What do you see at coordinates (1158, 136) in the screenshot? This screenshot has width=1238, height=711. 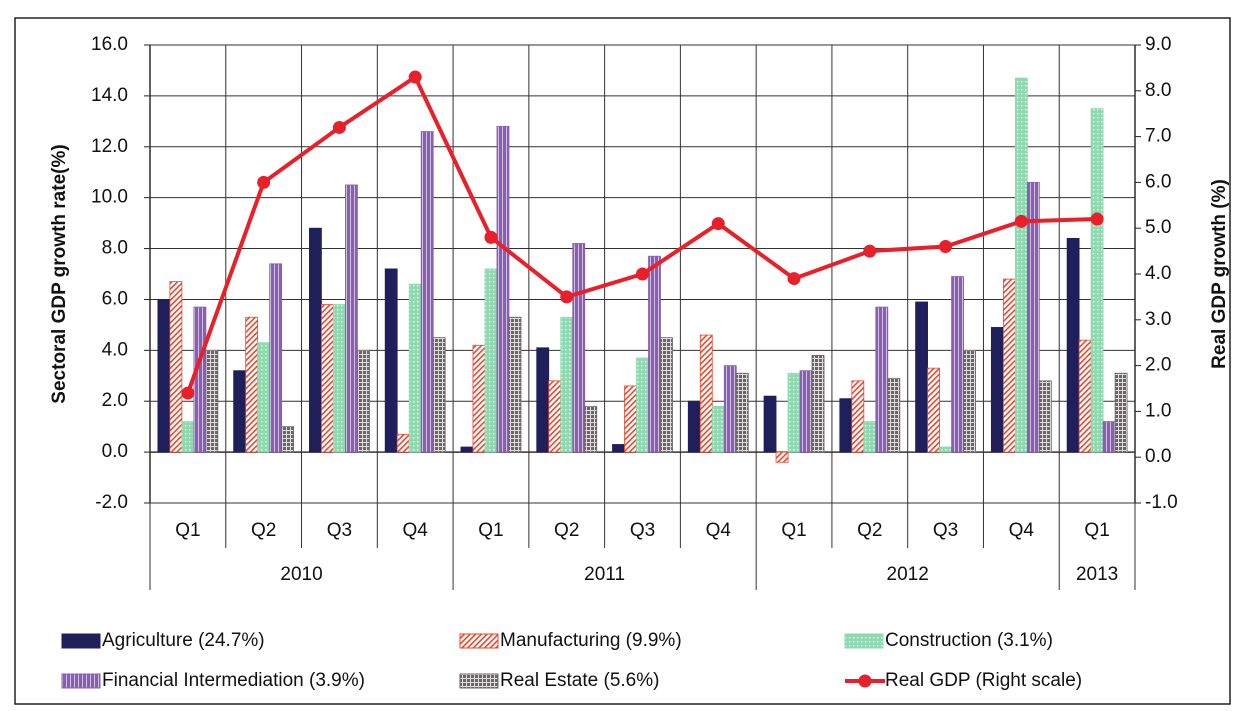 I see `y2-tick-label: 7.0` at bounding box center [1158, 136].